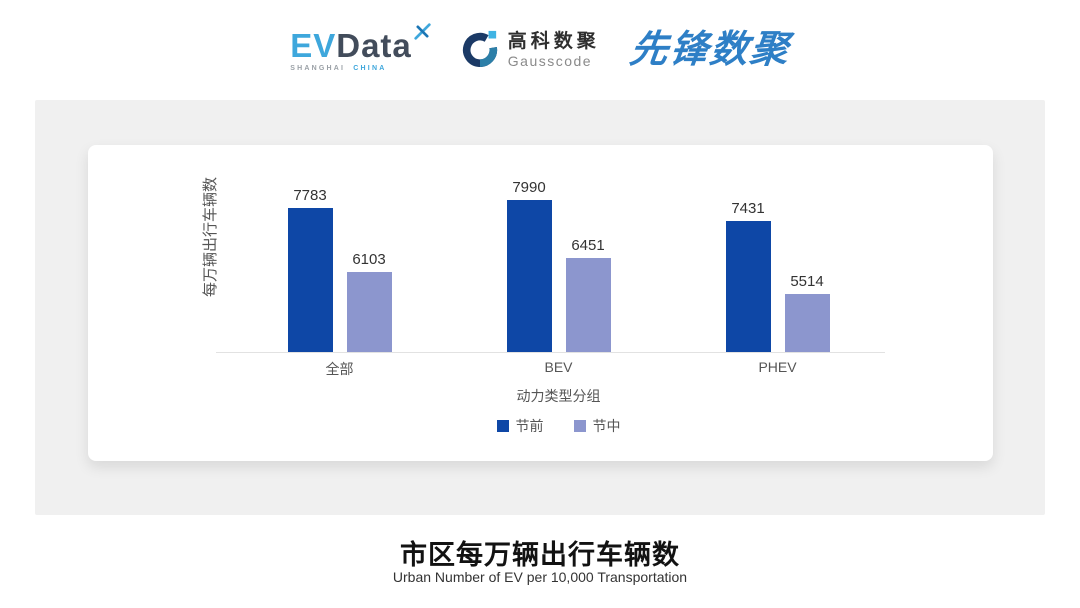 The height and width of the screenshot is (608, 1080). I want to click on logo-bar: EV Data SHANGHAI CHINA 高科数聚 Gausscode, so click(540, 50).